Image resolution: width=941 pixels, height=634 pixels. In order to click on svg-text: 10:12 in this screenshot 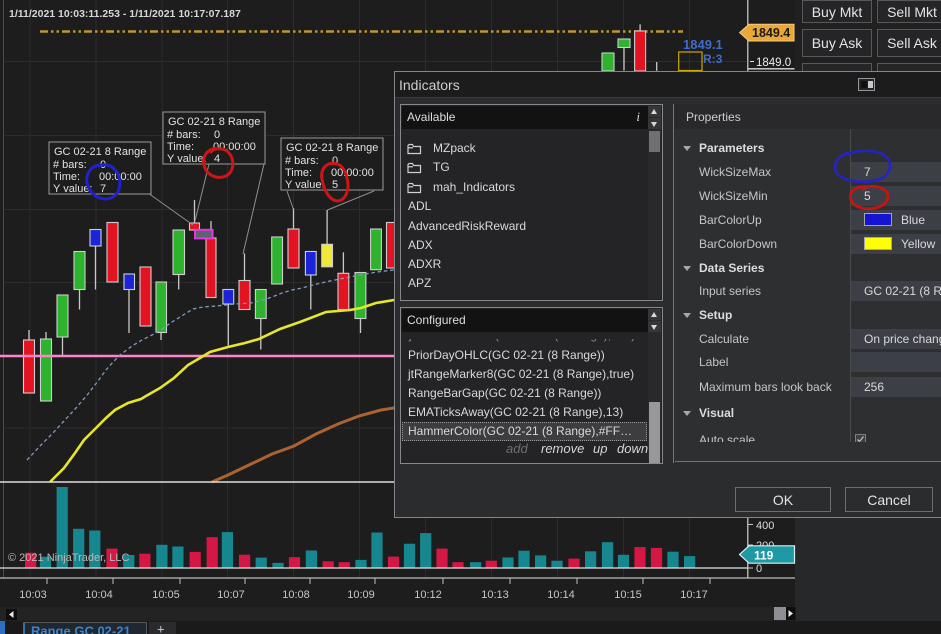, I will do `click(428, 595)`.